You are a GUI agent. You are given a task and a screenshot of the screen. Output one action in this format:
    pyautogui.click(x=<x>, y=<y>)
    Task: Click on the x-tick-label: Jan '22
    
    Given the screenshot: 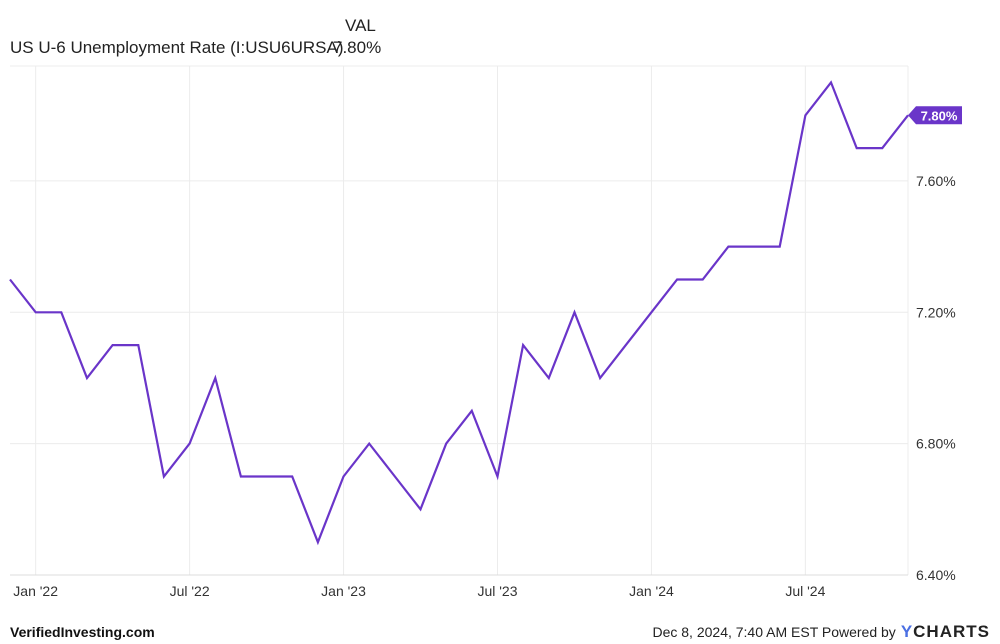 What is the action you would take?
    pyautogui.click(x=35, y=591)
    